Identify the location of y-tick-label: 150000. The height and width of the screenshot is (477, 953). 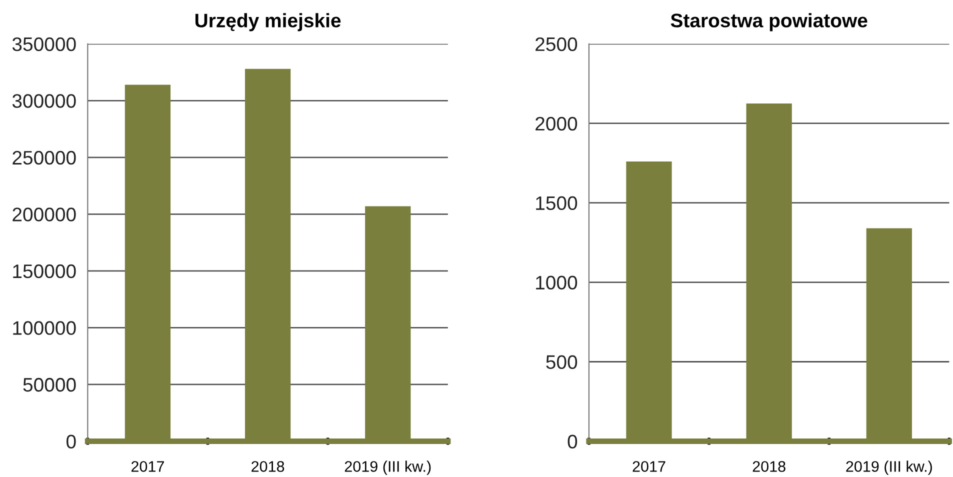
(44, 271).